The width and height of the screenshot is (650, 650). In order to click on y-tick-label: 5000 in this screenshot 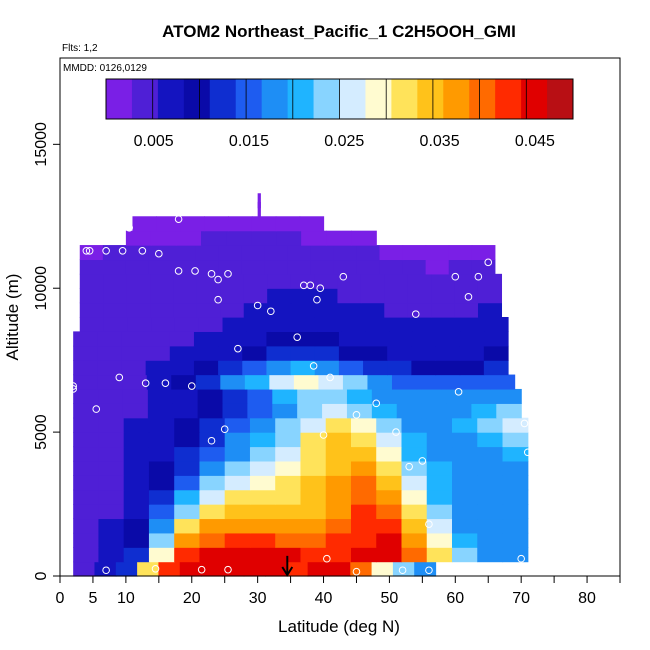, I will do `click(41, 432)`.